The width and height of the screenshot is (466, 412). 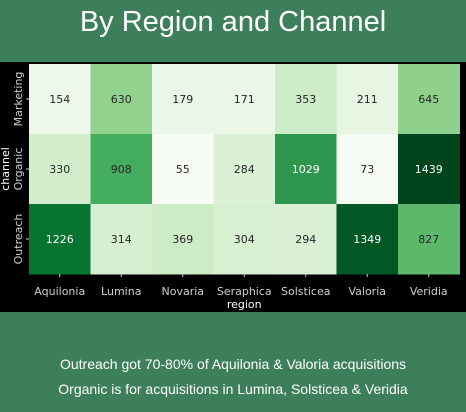 I want to click on cell-value-label: 1439, so click(x=429, y=169).